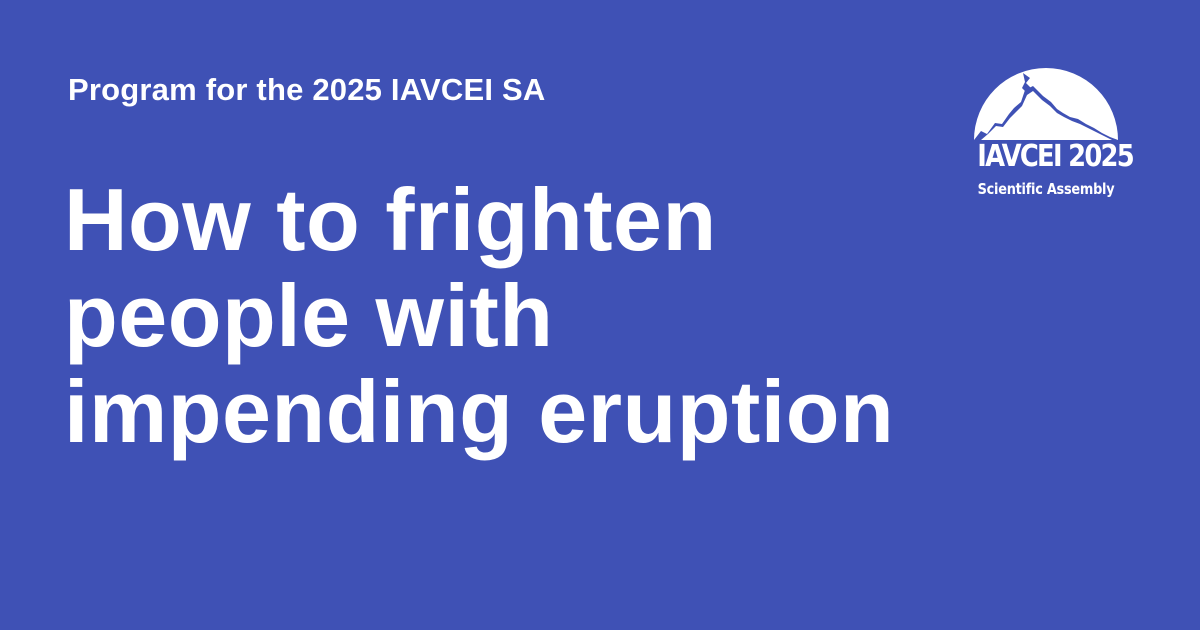 The height and width of the screenshot is (630, 1200). I want to click on title-line-2: people with, so click(309, 315).